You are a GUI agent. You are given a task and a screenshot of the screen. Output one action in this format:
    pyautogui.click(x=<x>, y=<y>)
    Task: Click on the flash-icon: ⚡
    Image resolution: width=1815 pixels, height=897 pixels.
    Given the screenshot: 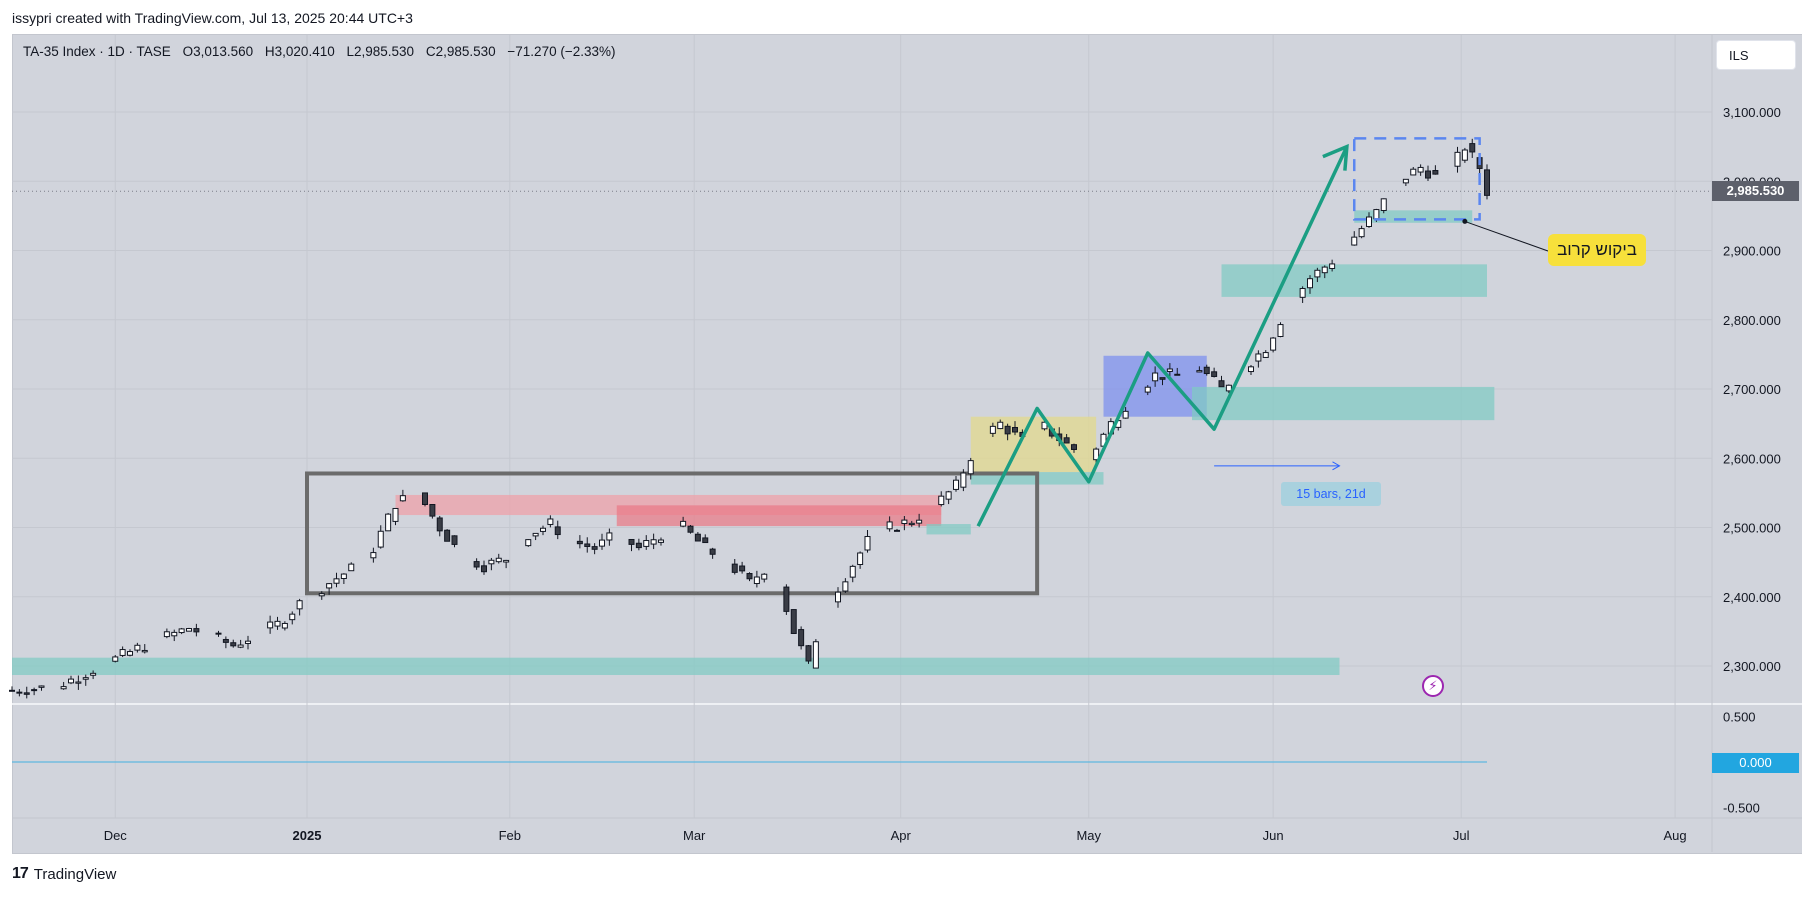 What is the action you would take?
    pyautogui.click(x=1433, y=686)
    